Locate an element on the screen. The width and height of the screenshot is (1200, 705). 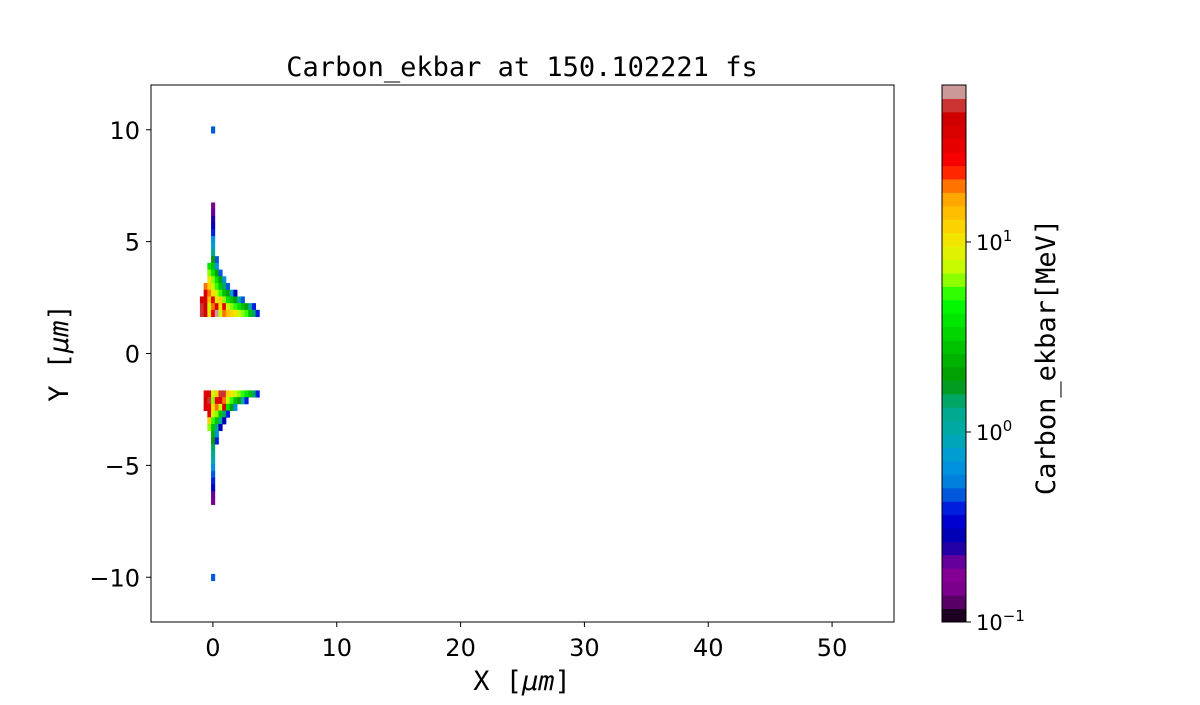
colorbar-ticks: 10−1 100 101 is located at coordinates (995, 431).